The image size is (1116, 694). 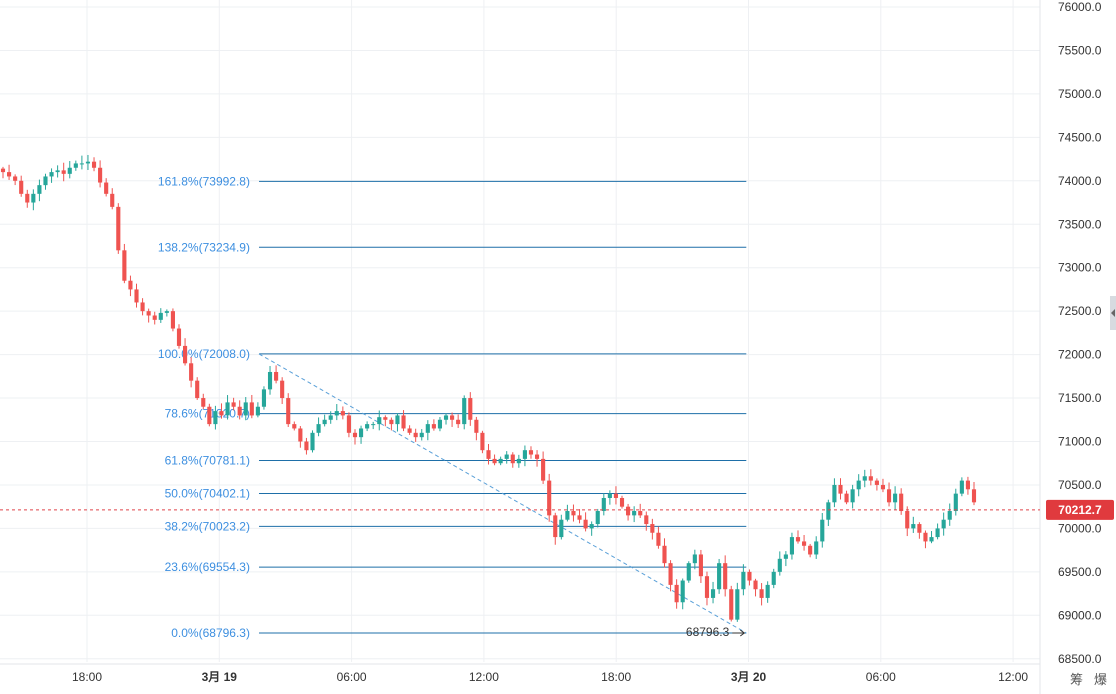 I want to click on time-tick-label: 18:00, so click(x=616, y=677).